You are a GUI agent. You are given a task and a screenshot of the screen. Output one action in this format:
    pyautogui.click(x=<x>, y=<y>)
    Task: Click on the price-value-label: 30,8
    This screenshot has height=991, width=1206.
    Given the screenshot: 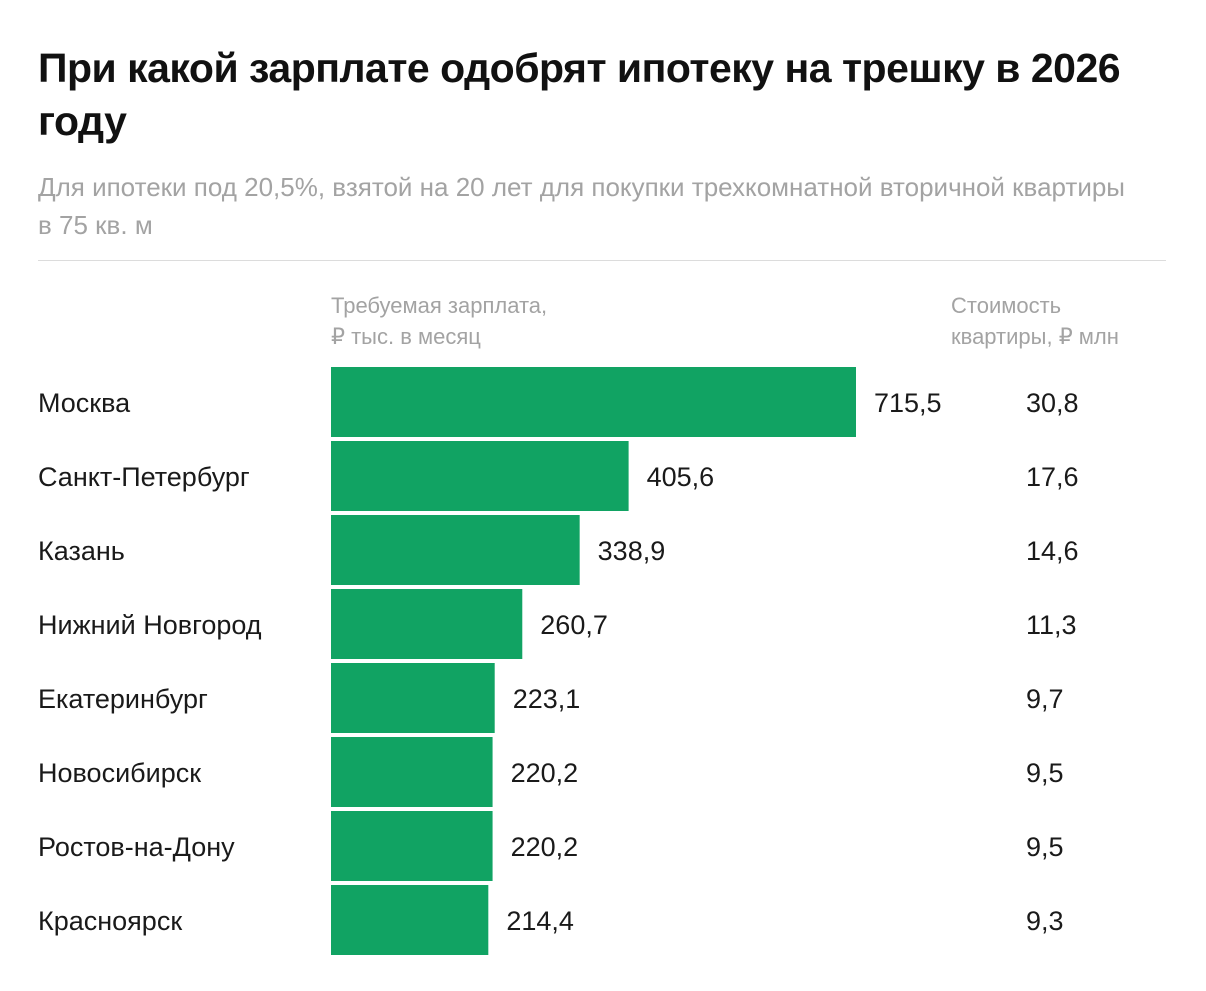 What is the action you would take?
    pyautogui.click(x=1052, y=403)
    